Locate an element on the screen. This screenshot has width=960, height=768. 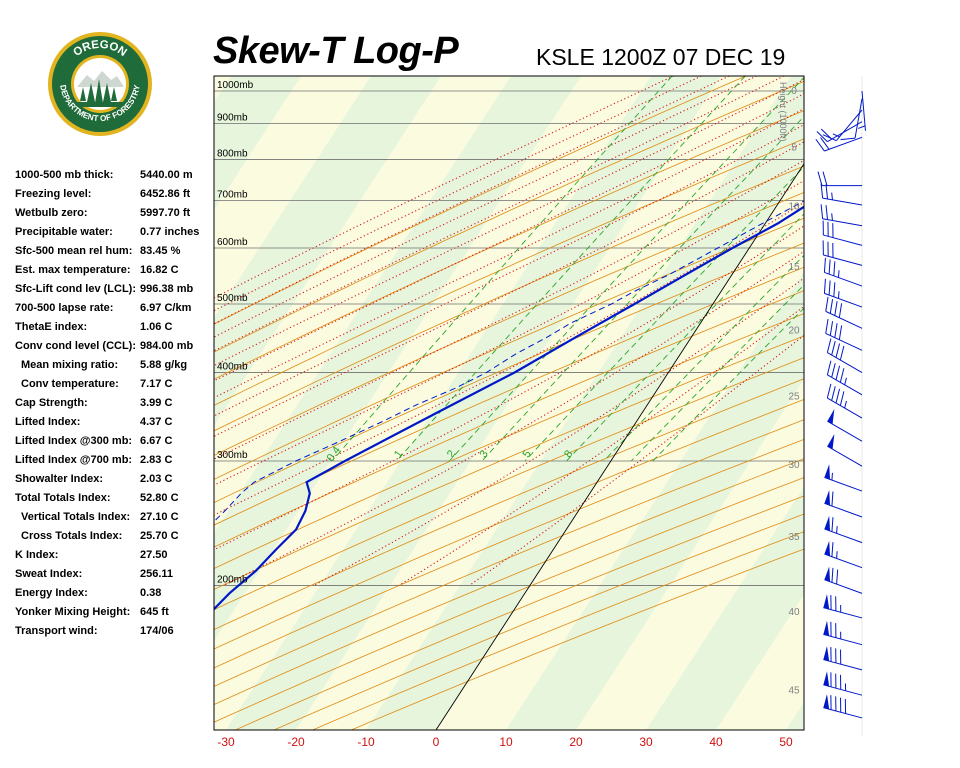
index-value: 174/06 is located at coordinates (157, 631).